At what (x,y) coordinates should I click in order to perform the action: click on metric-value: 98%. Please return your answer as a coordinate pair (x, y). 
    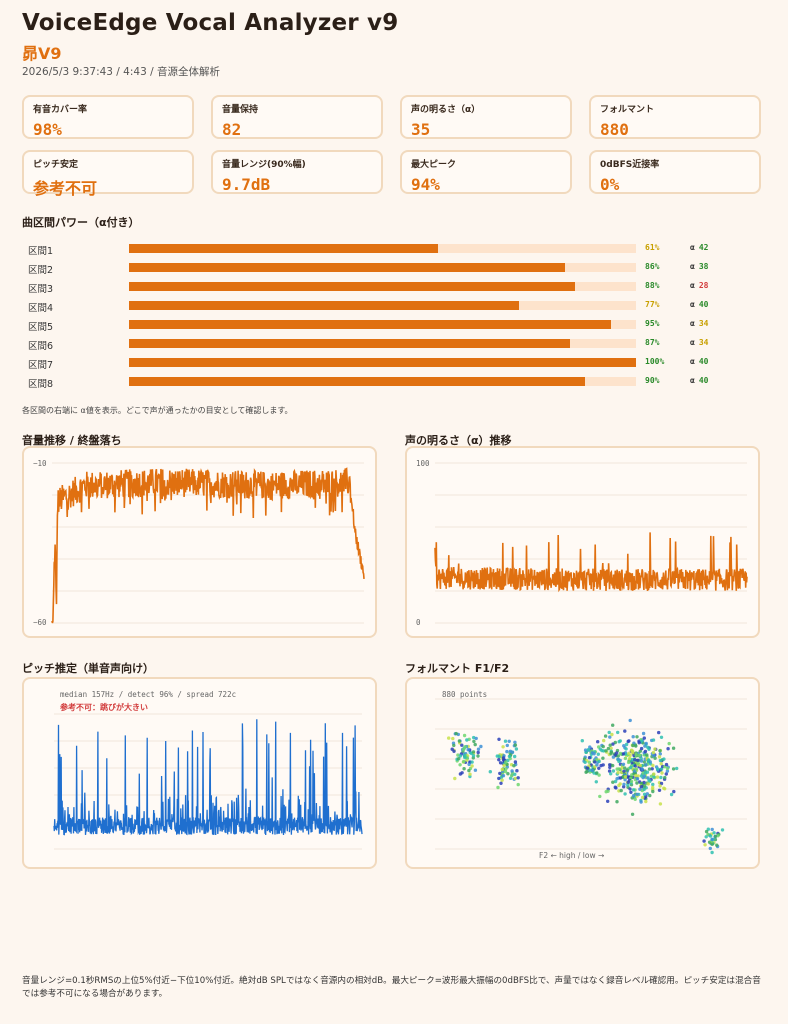
    Looking at the image, I should click on (47, 129).